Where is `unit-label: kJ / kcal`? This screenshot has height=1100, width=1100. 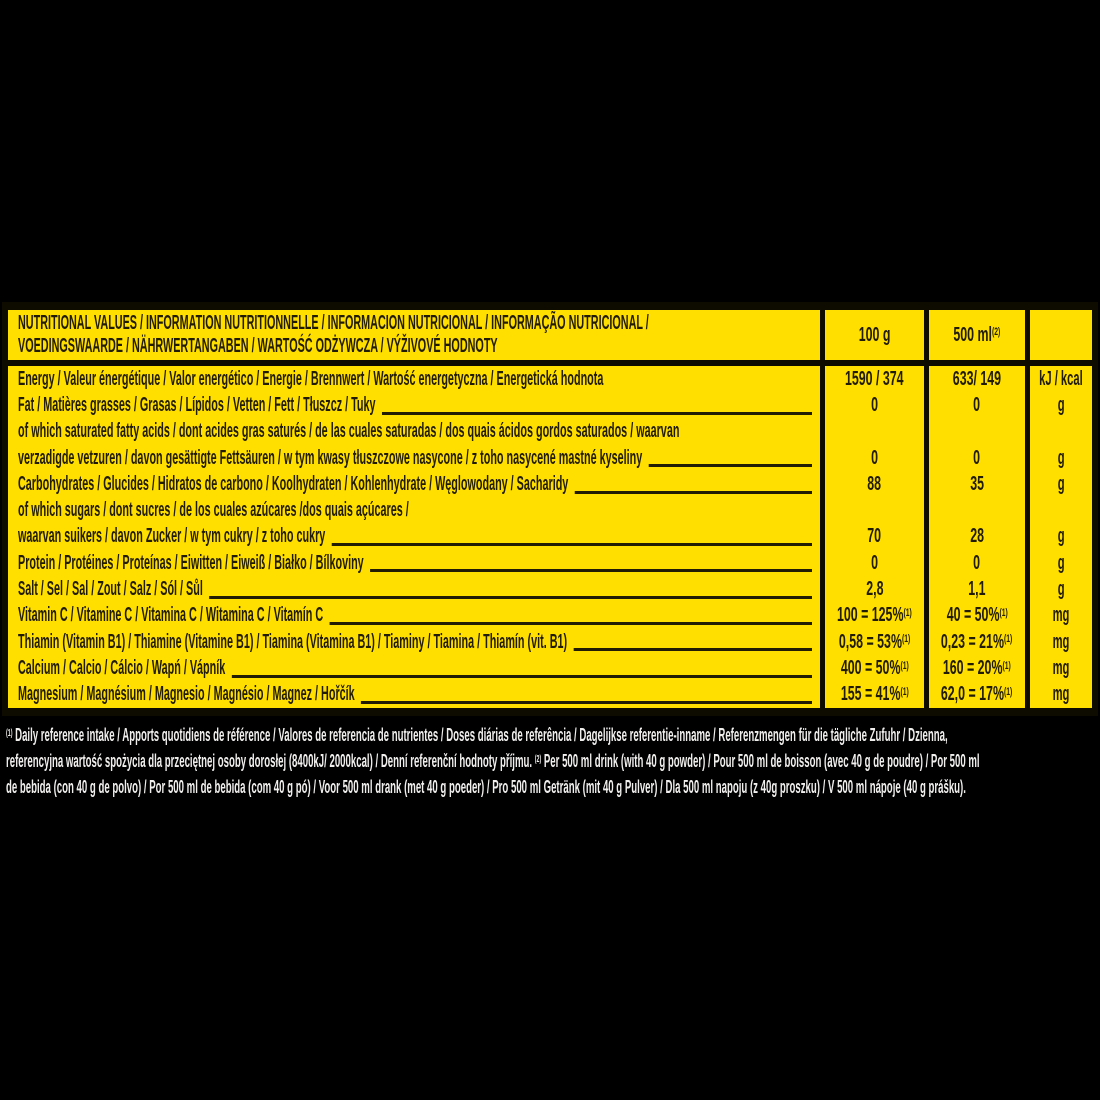
unit-label: kJ / kcal is located at coordinates (1061, 379).